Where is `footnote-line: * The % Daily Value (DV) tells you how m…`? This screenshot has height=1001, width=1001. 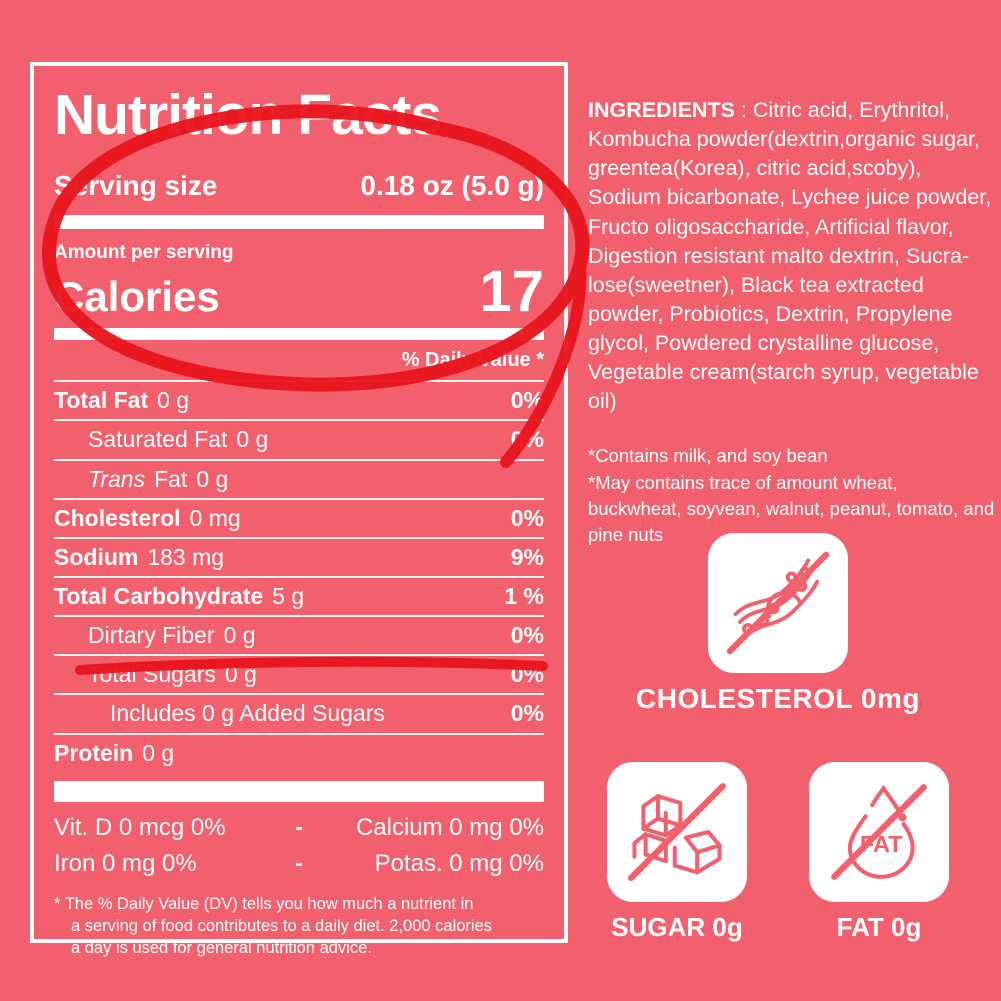
footnote-line: * The % Daily Value (DV) tells you how m… is located at coordinates (264, 903).